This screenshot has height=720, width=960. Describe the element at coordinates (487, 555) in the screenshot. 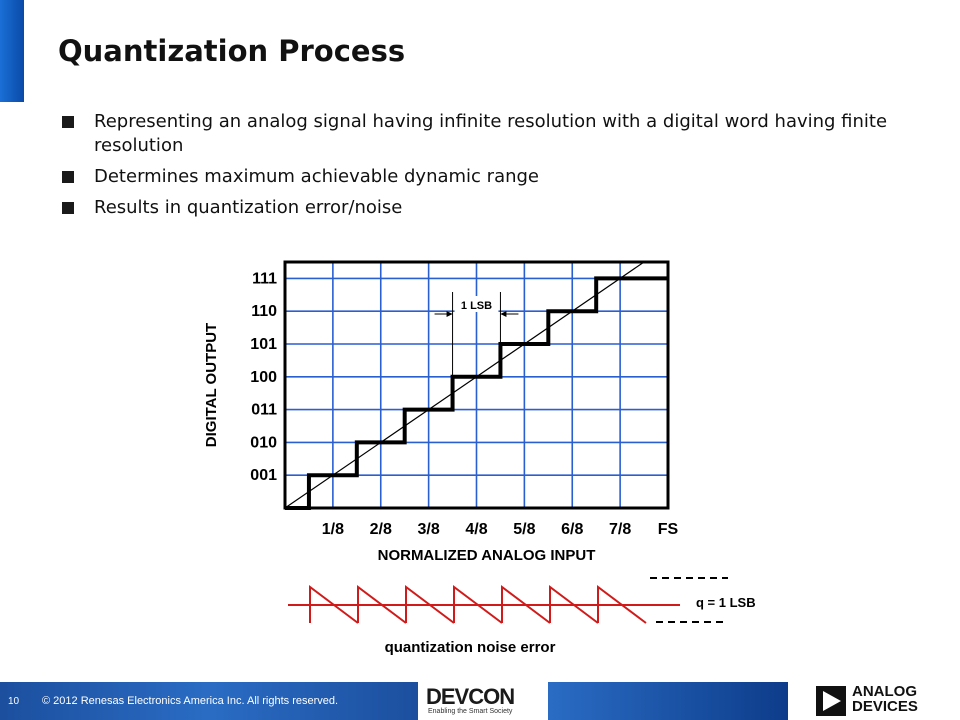

I see `x-axis-label: NORMALIZED ANALOG INPUT` at that location.